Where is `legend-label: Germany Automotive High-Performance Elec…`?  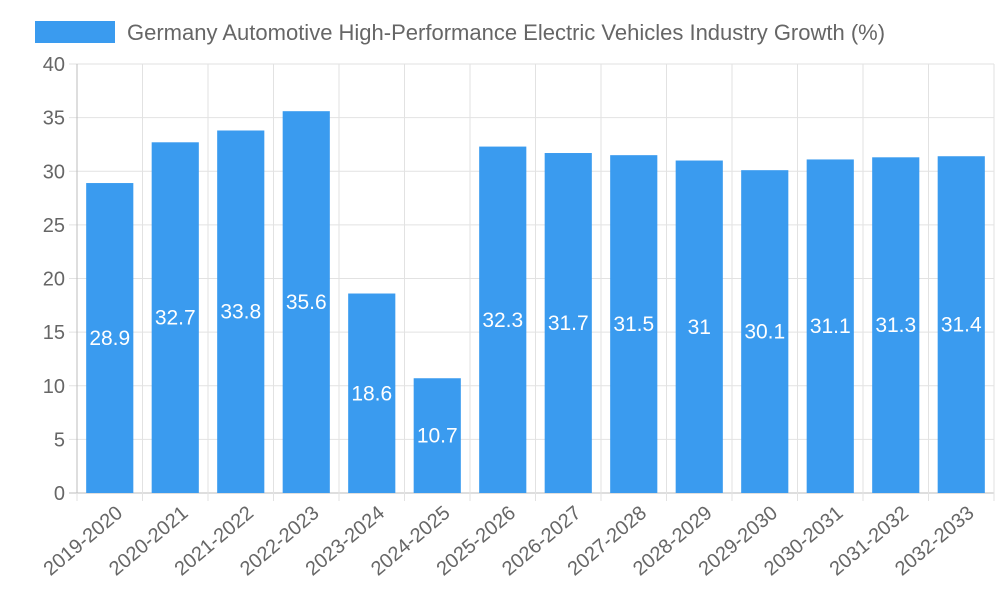
legend-label: Germany Automotive High-Performance Elec… is located at coordinates (506, 32).